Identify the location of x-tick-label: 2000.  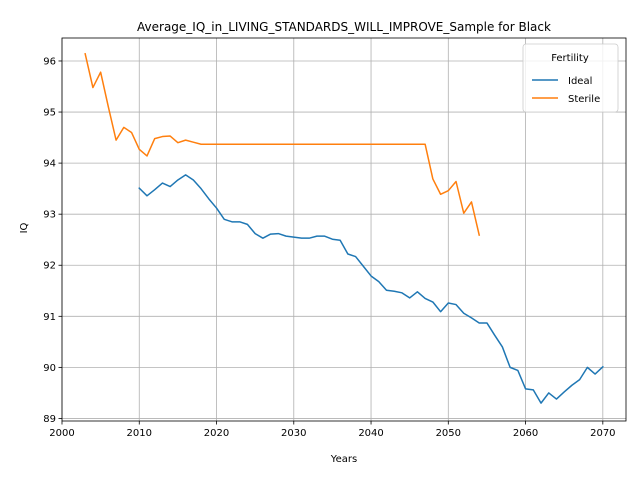
(61, 433).